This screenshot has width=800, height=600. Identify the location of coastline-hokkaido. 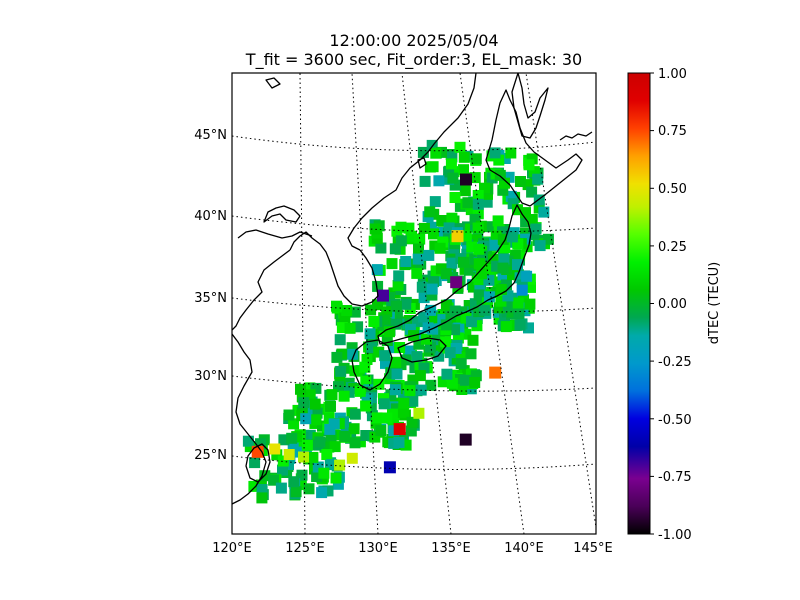
(534, 148).